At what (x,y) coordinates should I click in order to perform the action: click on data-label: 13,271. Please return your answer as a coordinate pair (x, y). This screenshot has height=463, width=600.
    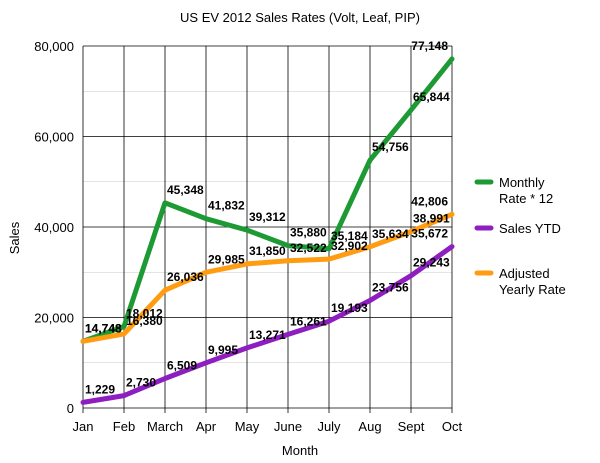
    Looking at the image, I should click on (267, 335).